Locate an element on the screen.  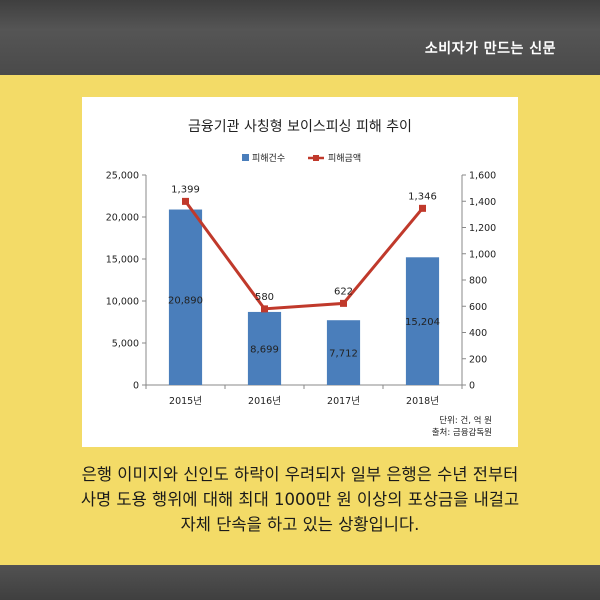
chart-note: 출처: 금융감독원 is located at coordinates (462, 432).